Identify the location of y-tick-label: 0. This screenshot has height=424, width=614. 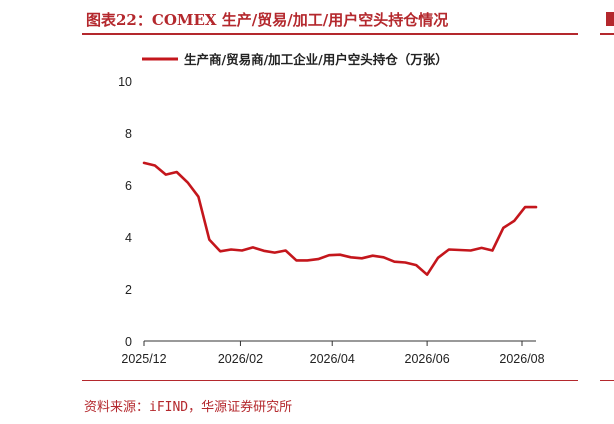
(128, 342).